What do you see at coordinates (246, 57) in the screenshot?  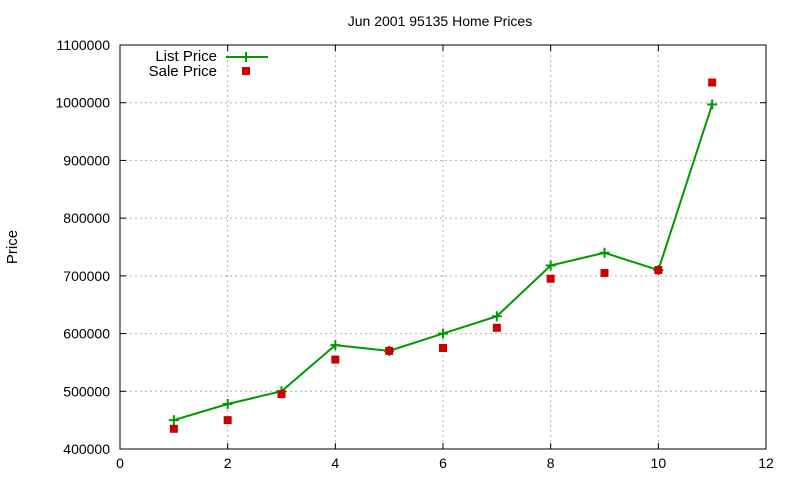 I see `legend-marker-list-price` at bounding box center [246, 57].